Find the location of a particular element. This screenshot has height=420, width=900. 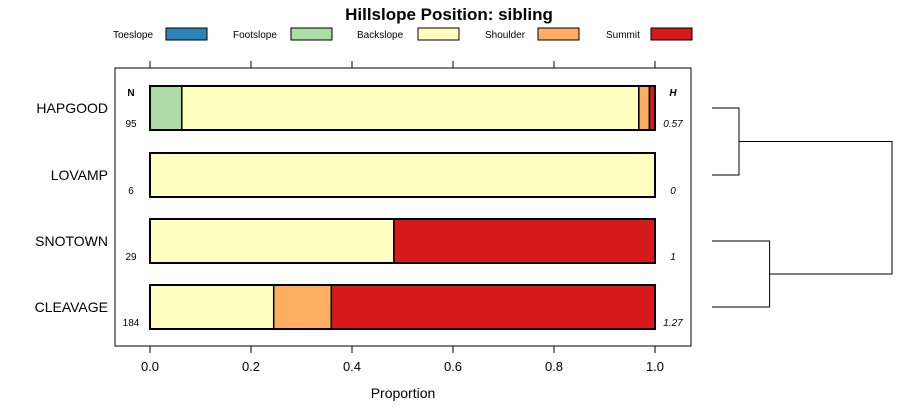

legend-swatch-shoulder is located at coordinates (558, 34).